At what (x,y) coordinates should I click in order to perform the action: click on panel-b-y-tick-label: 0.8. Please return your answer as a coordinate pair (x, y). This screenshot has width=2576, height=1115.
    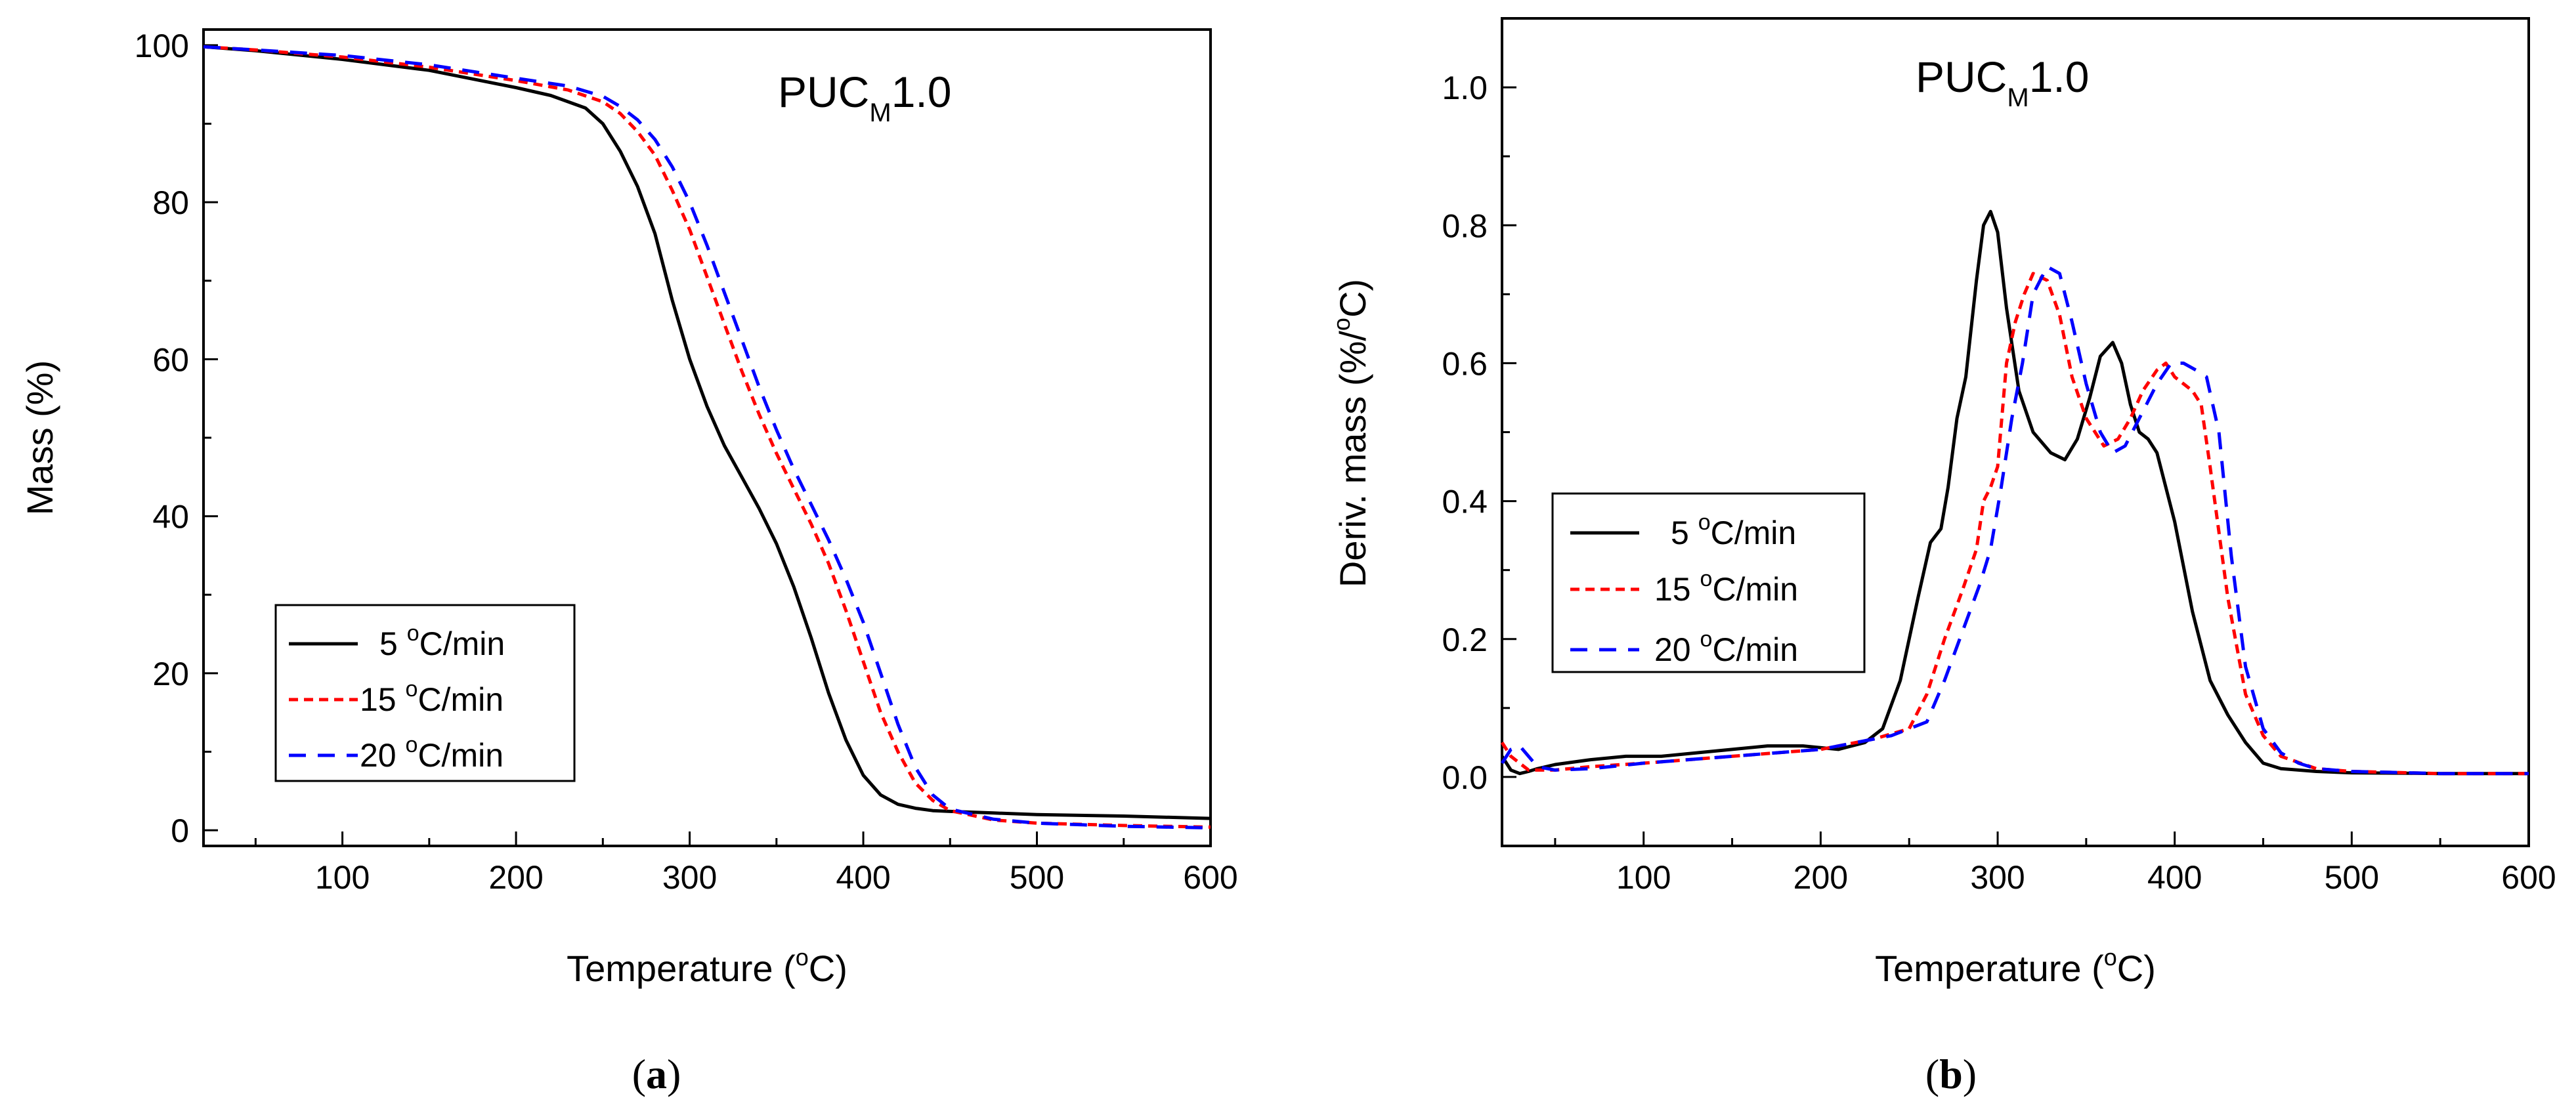
    Looking at the image, I should click on (1465, 225).